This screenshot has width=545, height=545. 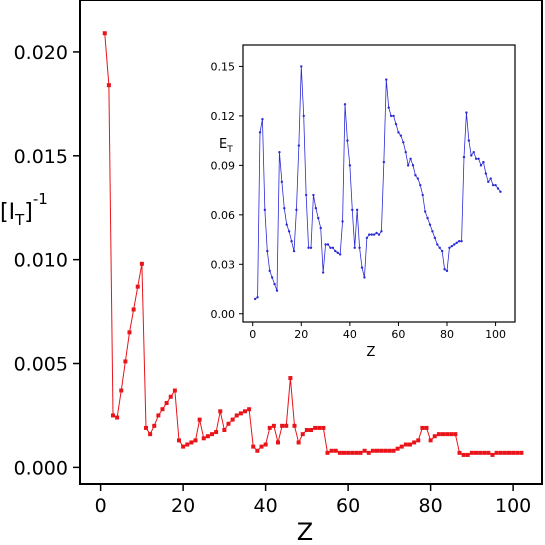 I want to click on inset-y-tick-label: 0.00, so click(x=223, y=314).